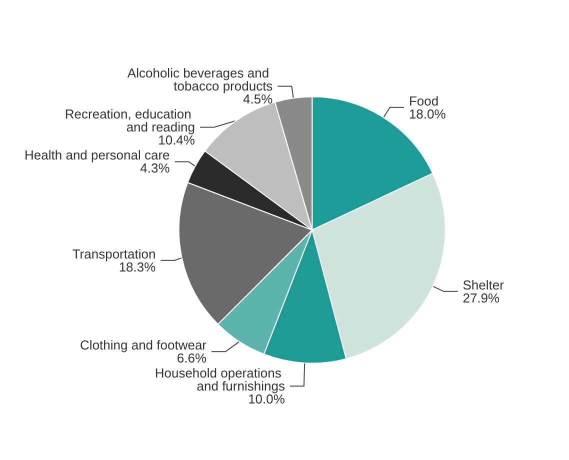  What do you see at coordinates (427, 114) in the screenshot?
I see `data-label: 18.0%` at bounding box center [427, 114].